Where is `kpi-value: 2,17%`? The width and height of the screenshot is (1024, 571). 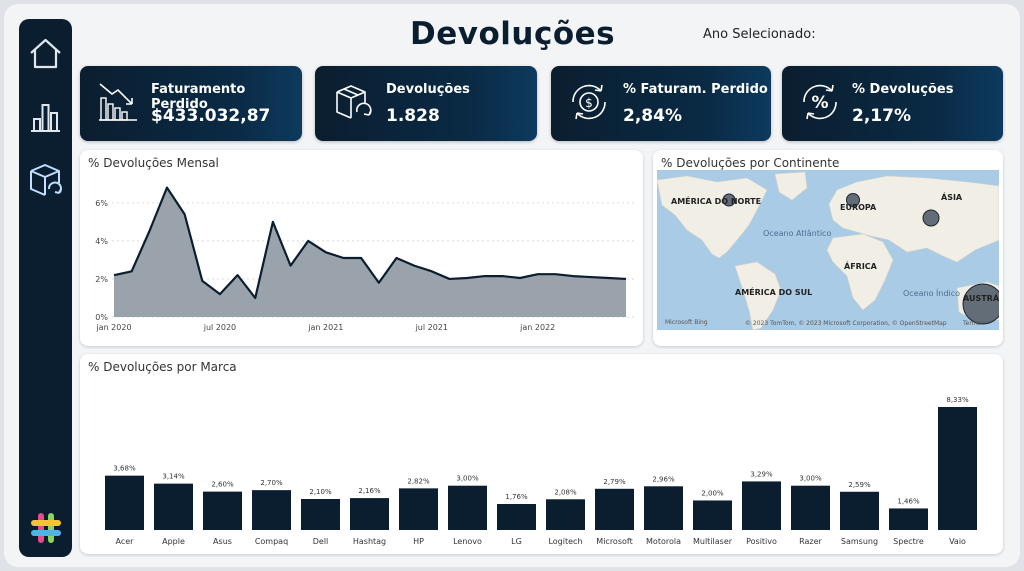 kpi-value: 2,17% is located at coordinates (881, 116).